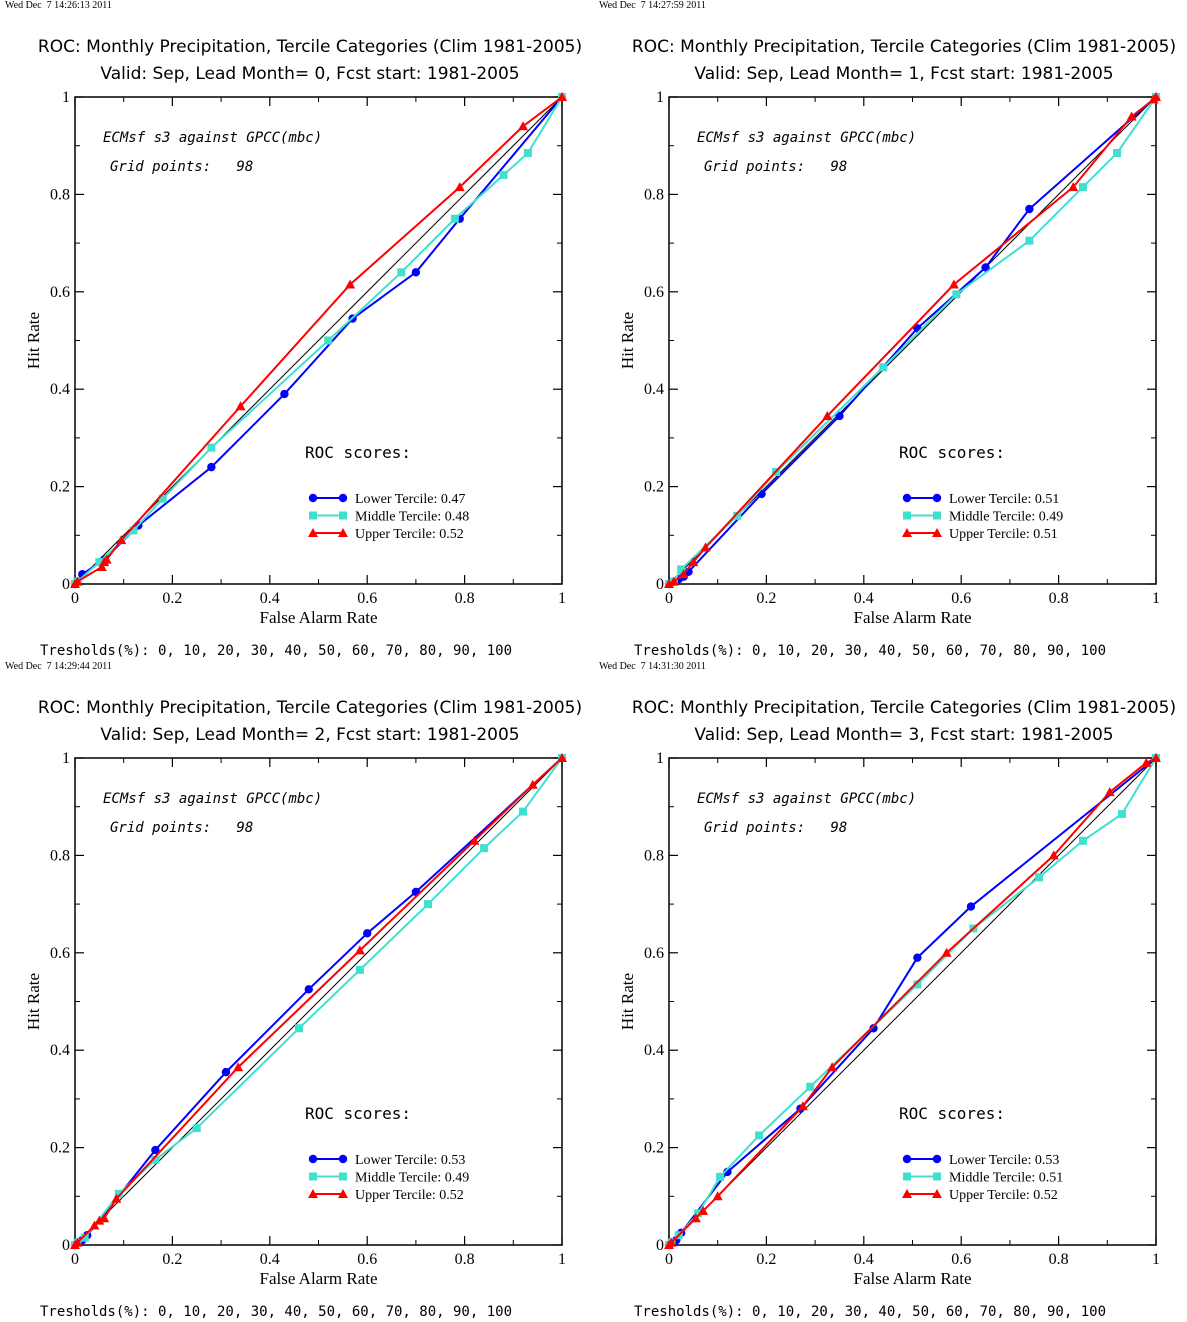 This screenshot has height=1322, width=1187. I want to click on x-axis-label: False Alarm Rate, so click(912, 1278).